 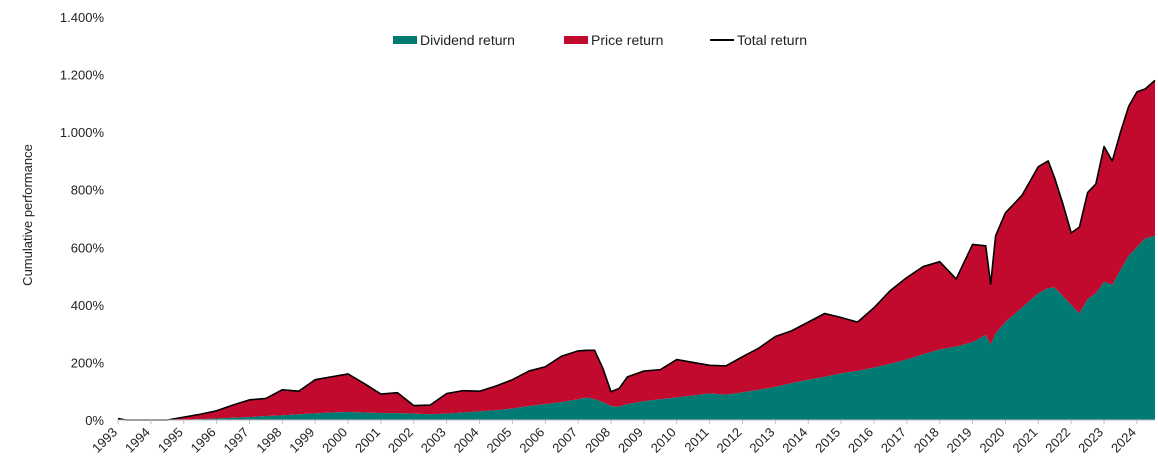 What do you see at coordinates (88, 305) in the screenshot?
I see `y-tick-label: 400%` at bounding box center [88, 305].